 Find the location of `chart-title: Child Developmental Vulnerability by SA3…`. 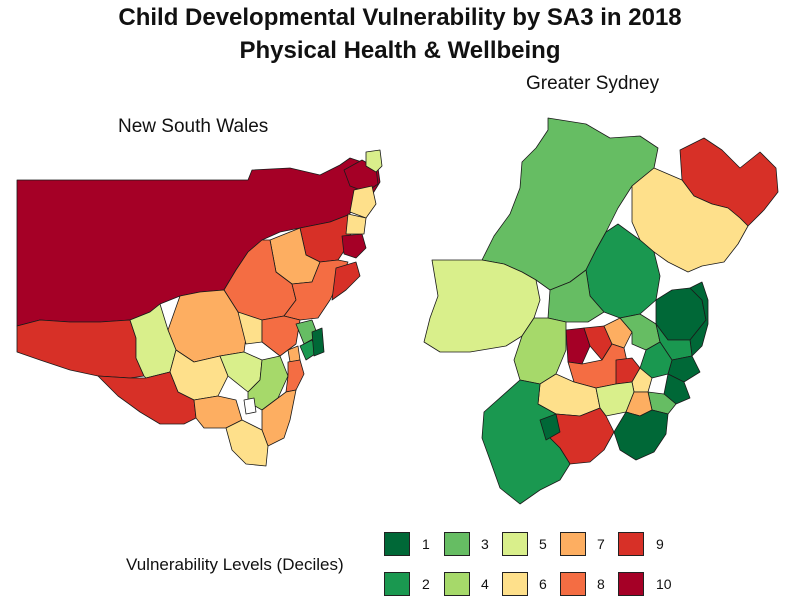

chart-title: Child Developmental Vulnerability by SA3… is located at coordinates (400, 17).